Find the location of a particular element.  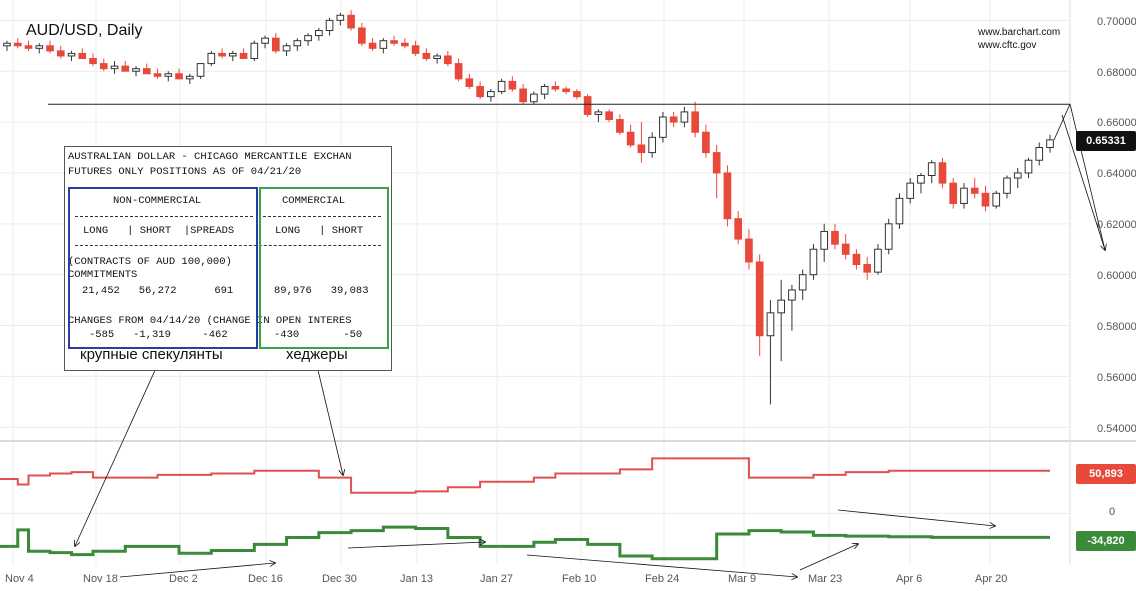

price-tick: 0.64000 is located at coordinates (1116, 174).